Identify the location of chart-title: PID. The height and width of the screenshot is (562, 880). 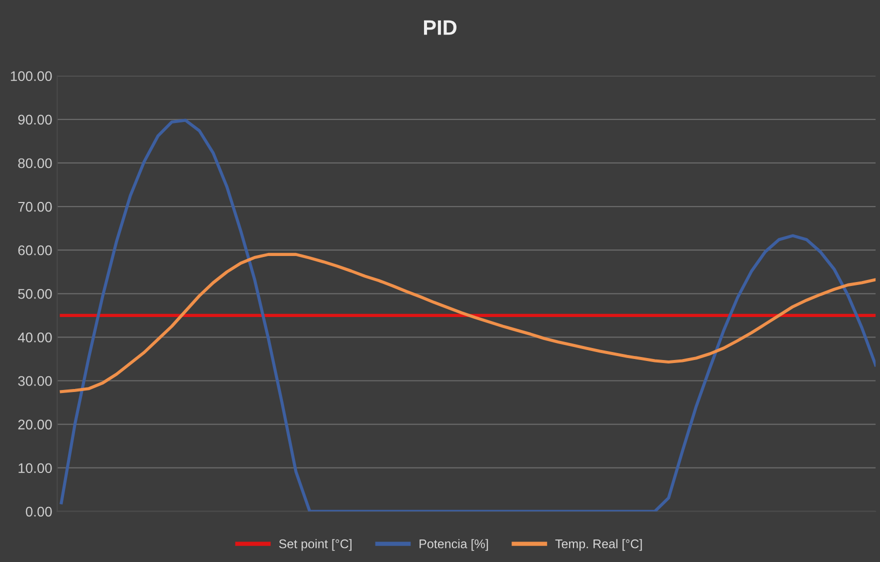
(440, 27).